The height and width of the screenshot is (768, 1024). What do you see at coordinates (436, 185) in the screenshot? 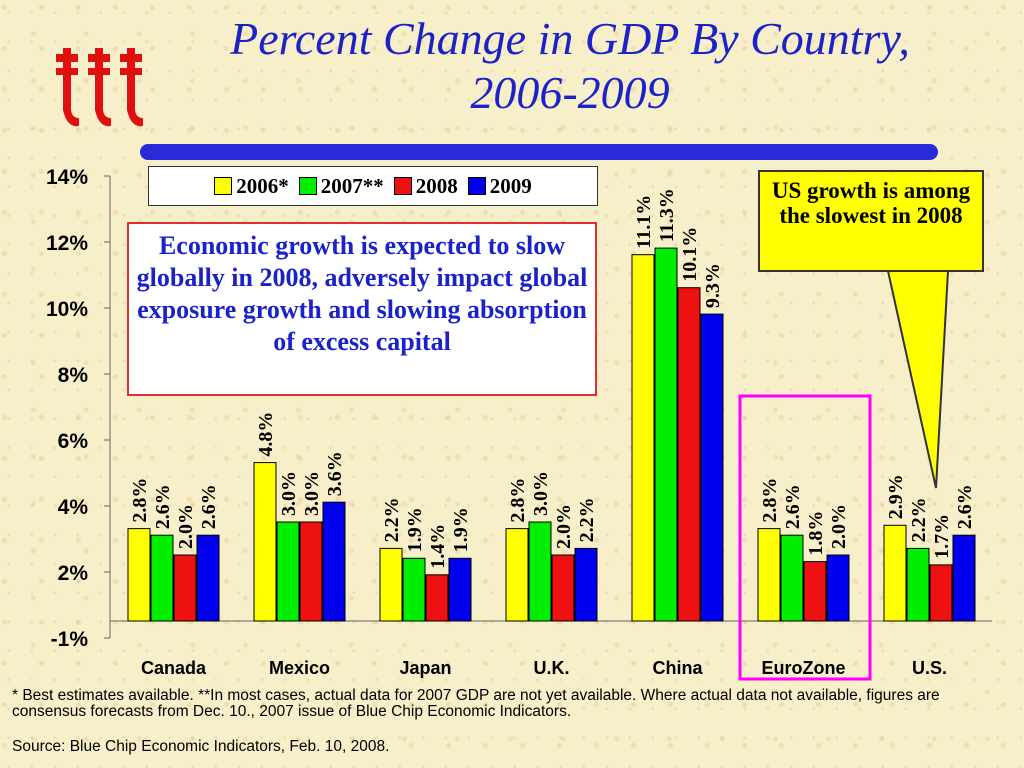
I see `legend-label-2008: 2008` at bounding box center [436, 185].